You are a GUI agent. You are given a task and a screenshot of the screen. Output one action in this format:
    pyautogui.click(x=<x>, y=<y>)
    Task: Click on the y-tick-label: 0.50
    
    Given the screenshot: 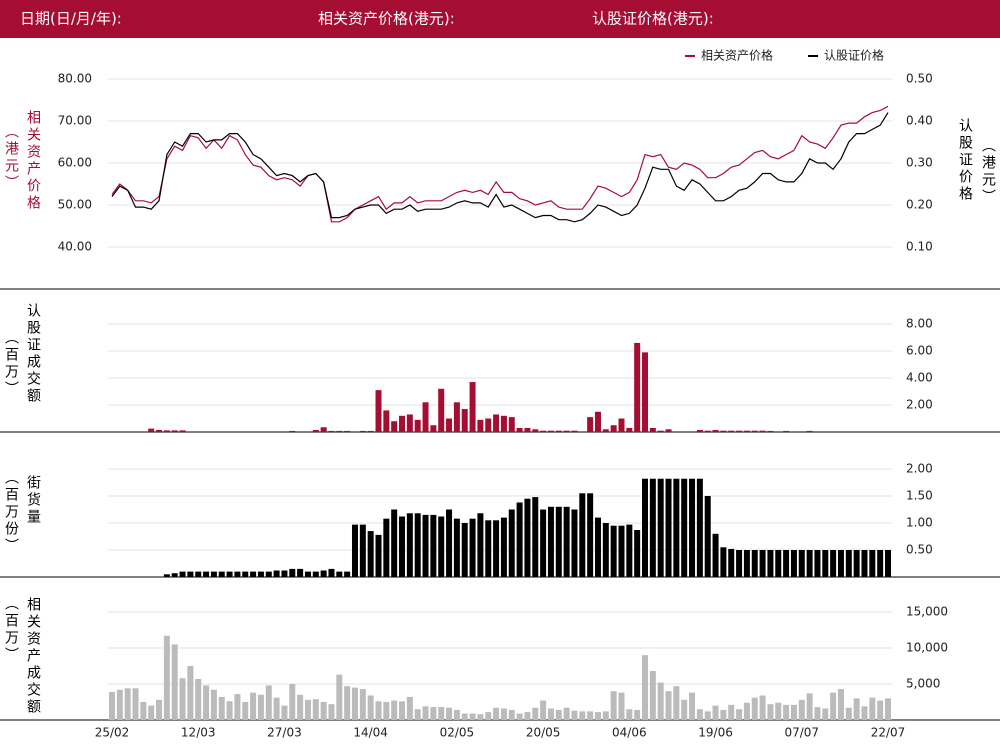 What is the action you would take?
    pyautogui.click(x=919, y=550)
    